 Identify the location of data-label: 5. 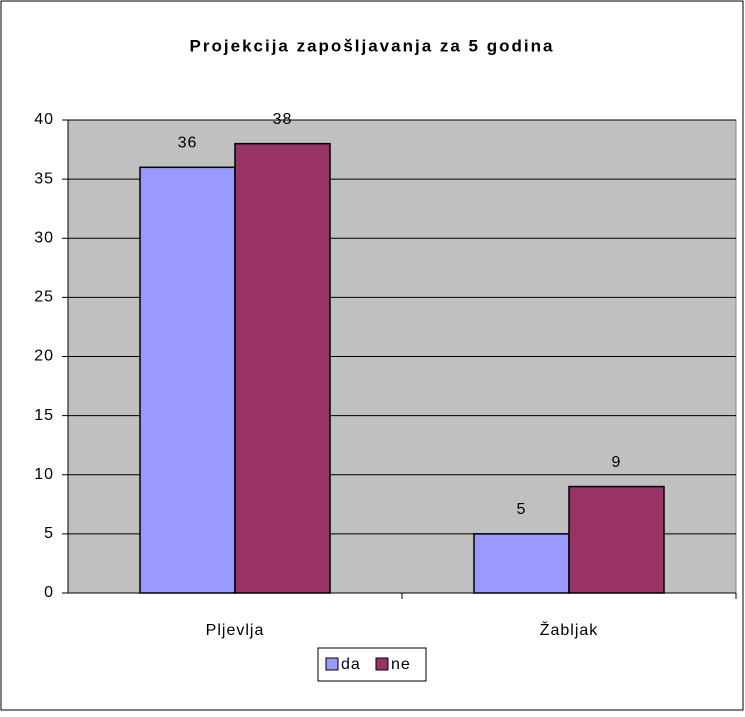
(522, 509).